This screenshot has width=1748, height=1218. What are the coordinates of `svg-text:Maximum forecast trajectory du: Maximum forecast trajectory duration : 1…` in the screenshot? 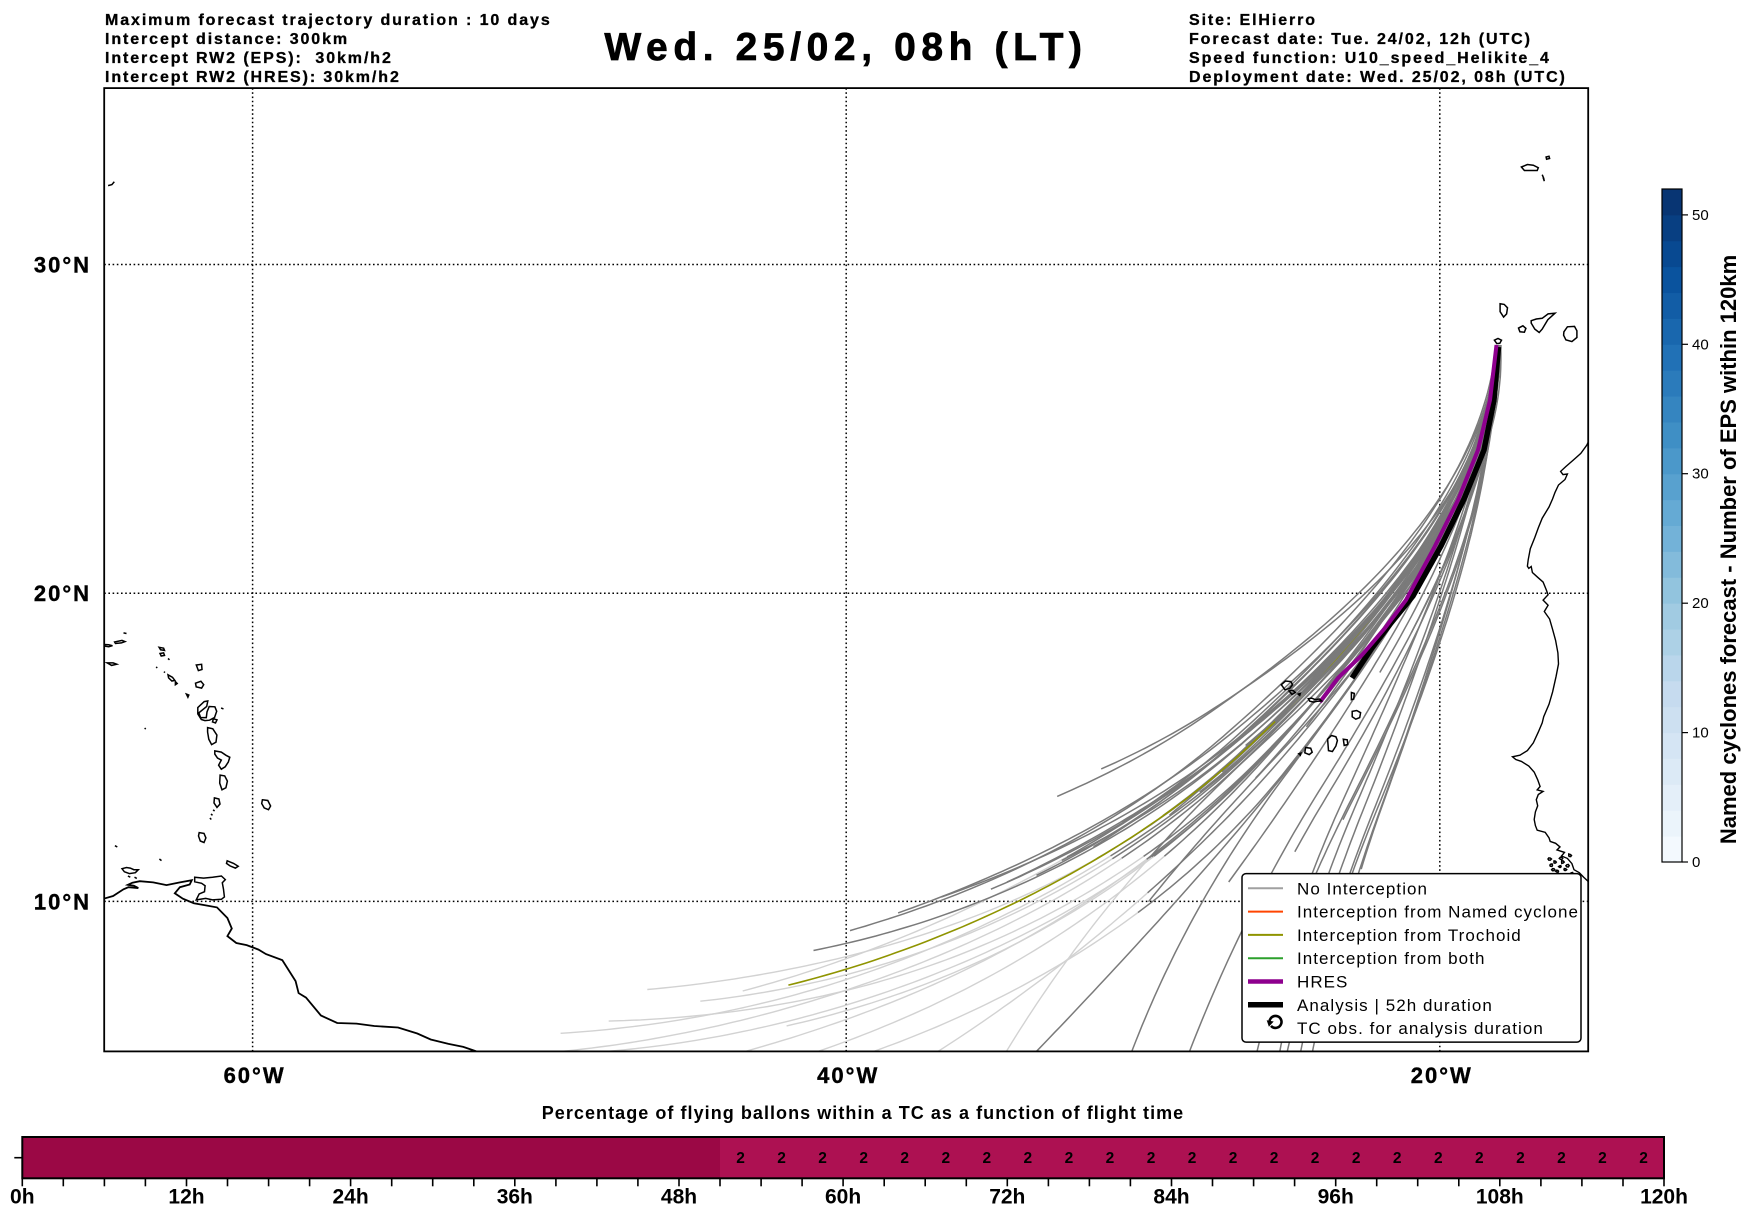 It's located at (328, 20).